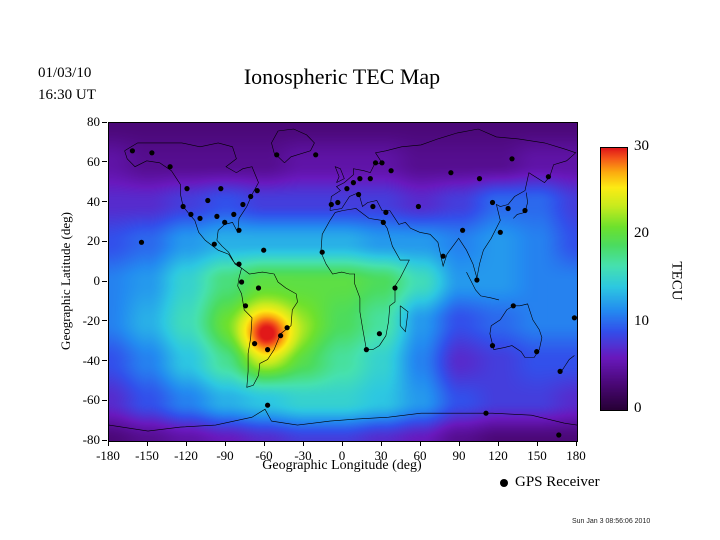 This screenshot has width=720, height=540. Describe the element at coordinates (67, 84) in the screenshot. I see `observation-datetime: 01/03/10 16:30 UT` at that location.